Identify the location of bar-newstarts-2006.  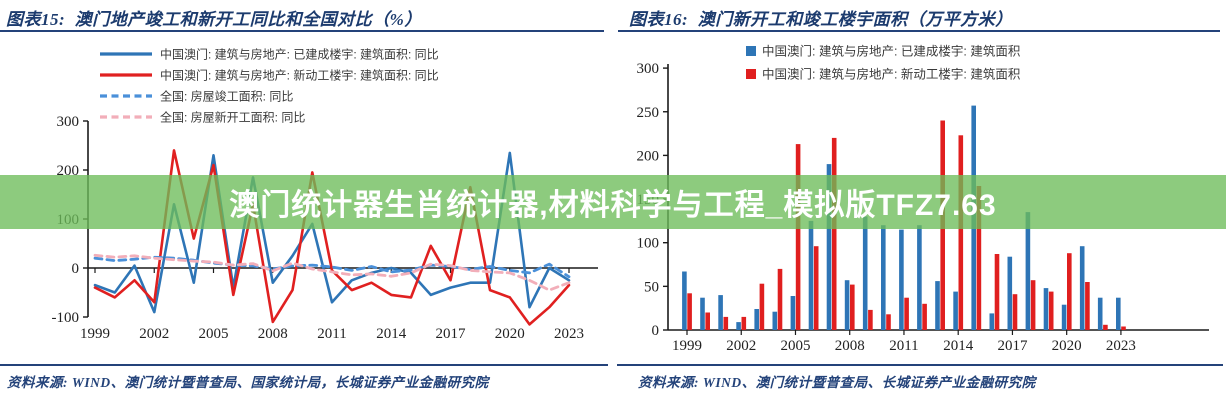
(816, 288).